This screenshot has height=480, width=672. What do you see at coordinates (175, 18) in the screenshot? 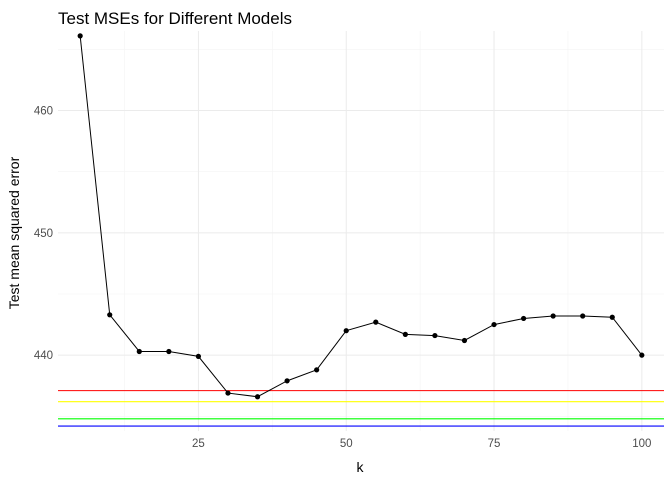
I see `chart-title: Test MSEs for Different Models` at bounding box center [175, 18].